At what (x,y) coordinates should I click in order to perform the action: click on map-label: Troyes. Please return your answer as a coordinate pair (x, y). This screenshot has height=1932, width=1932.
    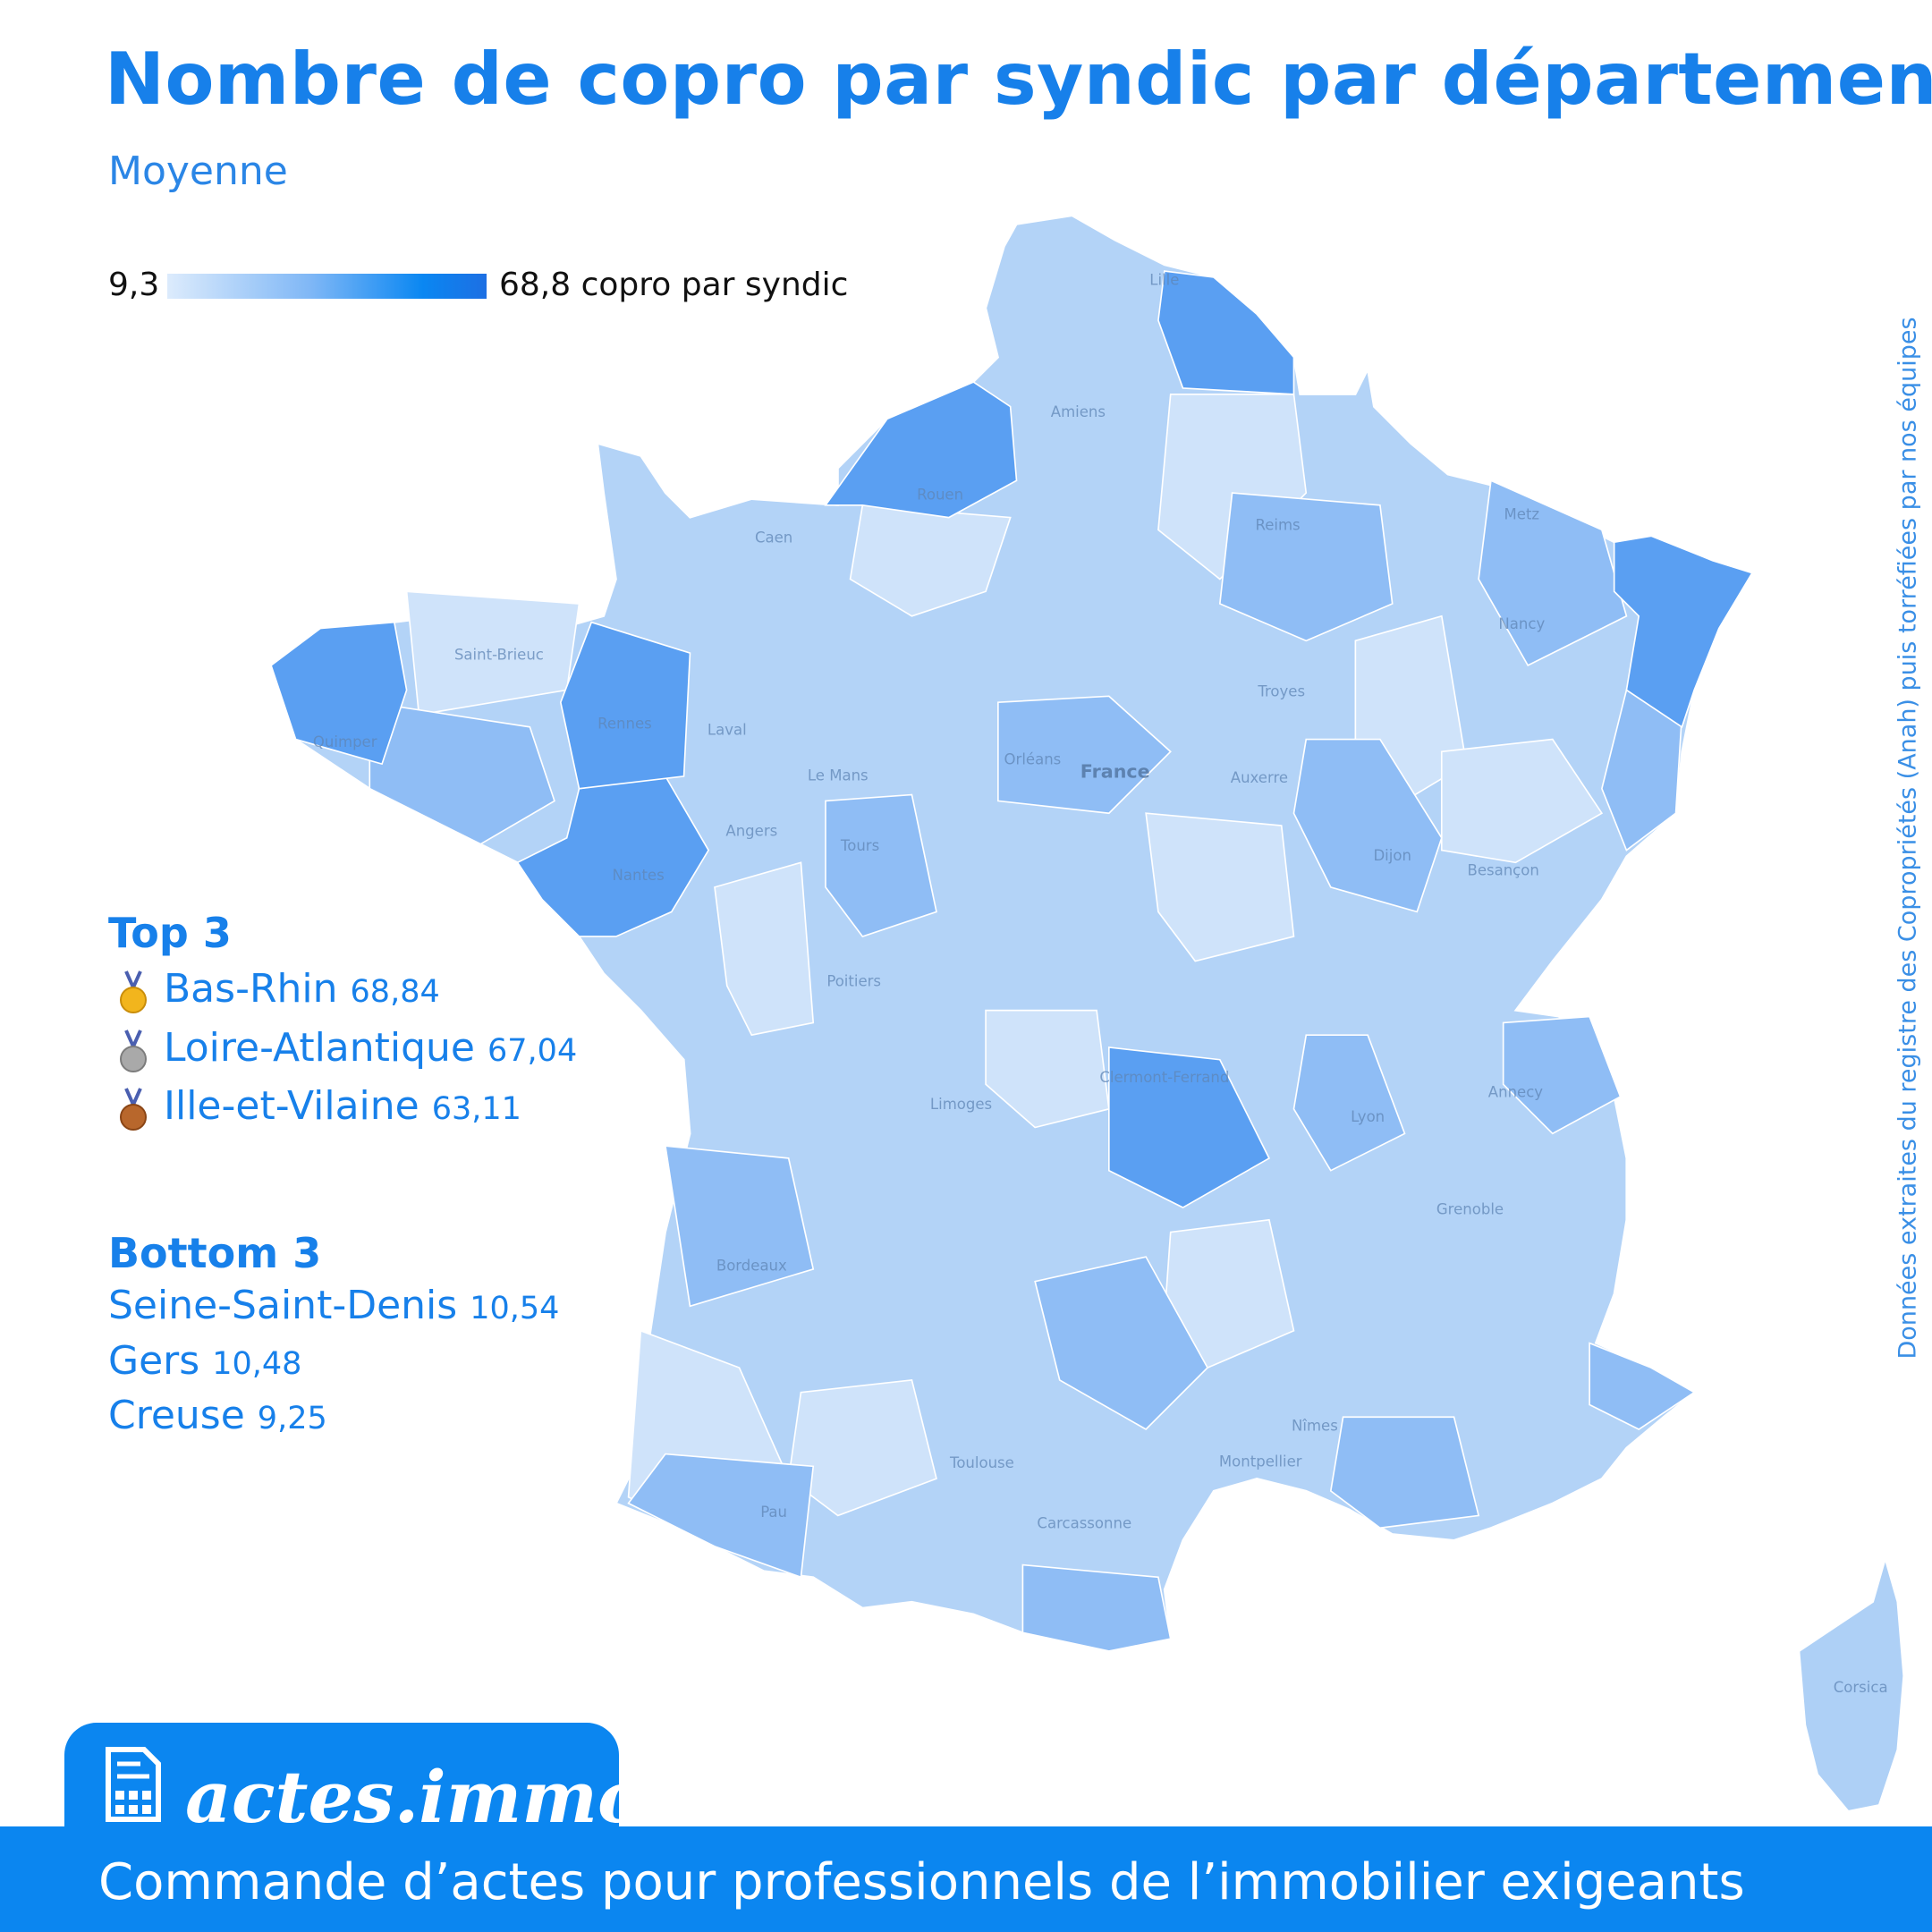
    Looking at the image, I should click on (1281, 691).